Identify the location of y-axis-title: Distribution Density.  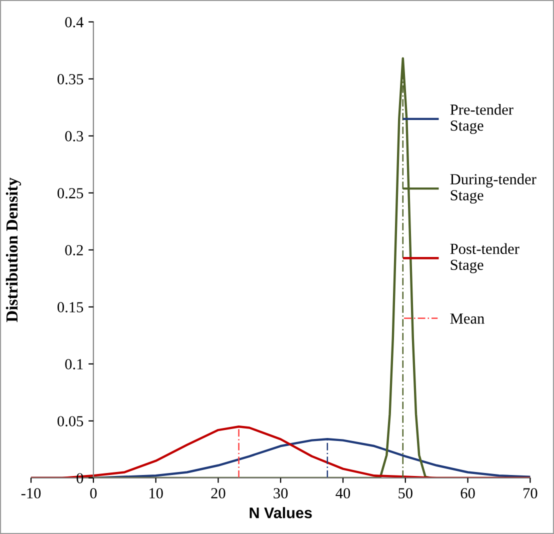
(14, 250).